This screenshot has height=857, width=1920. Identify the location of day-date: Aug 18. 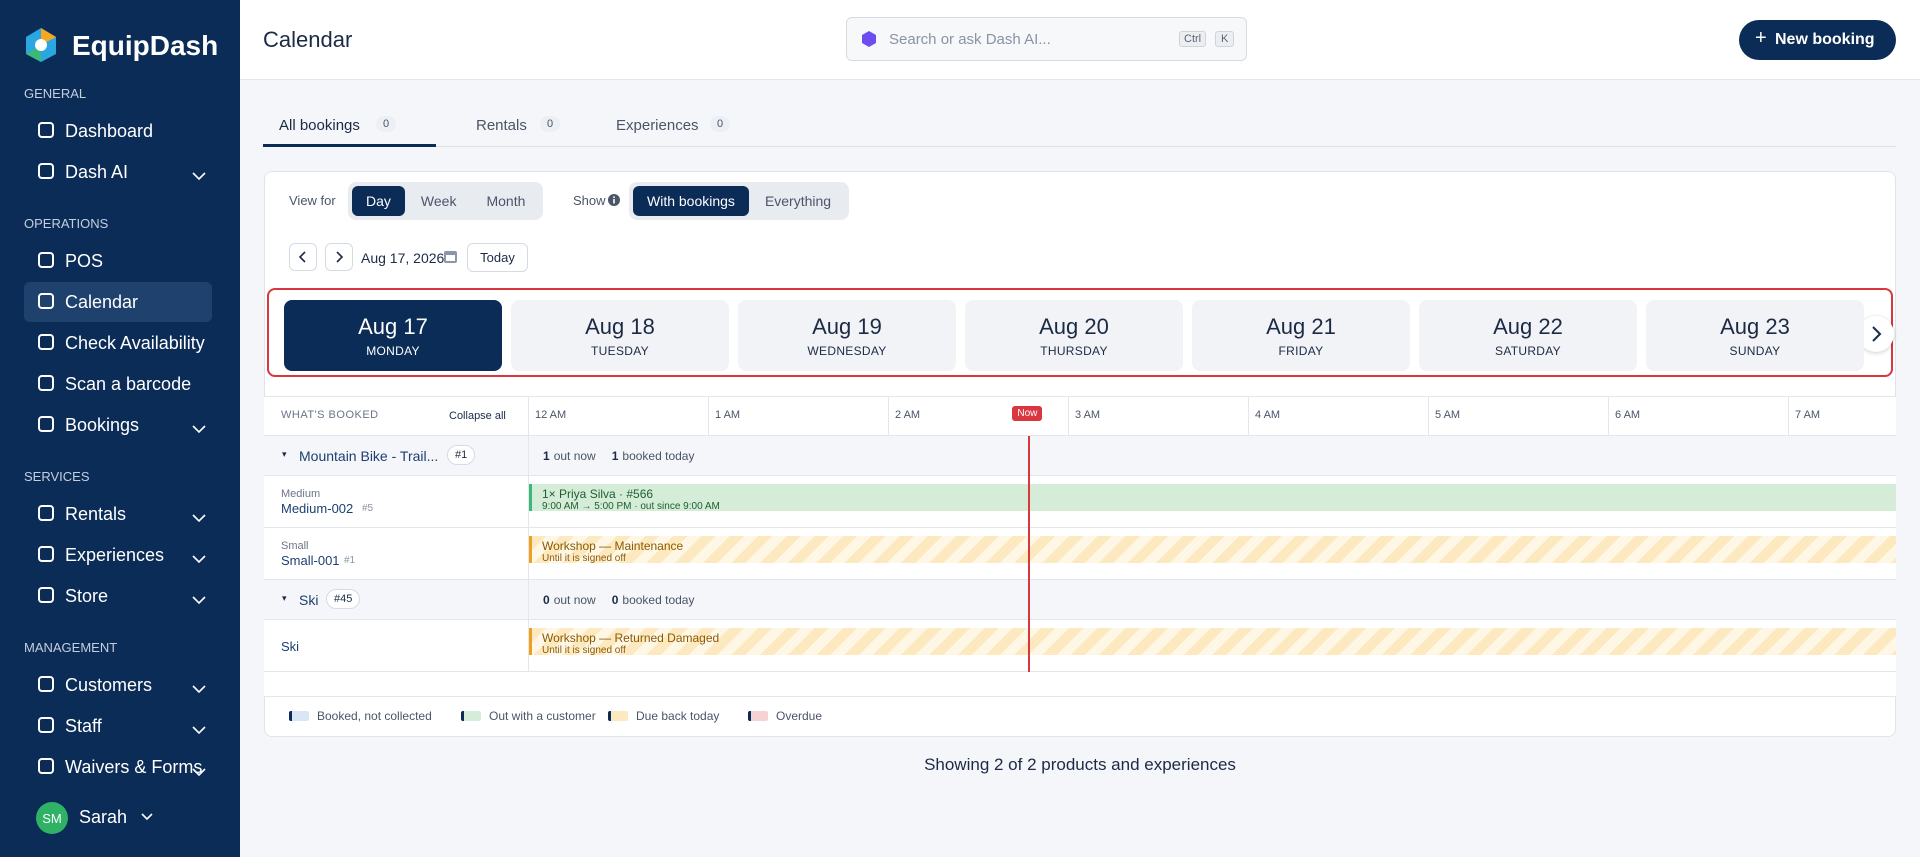
(620, 326).